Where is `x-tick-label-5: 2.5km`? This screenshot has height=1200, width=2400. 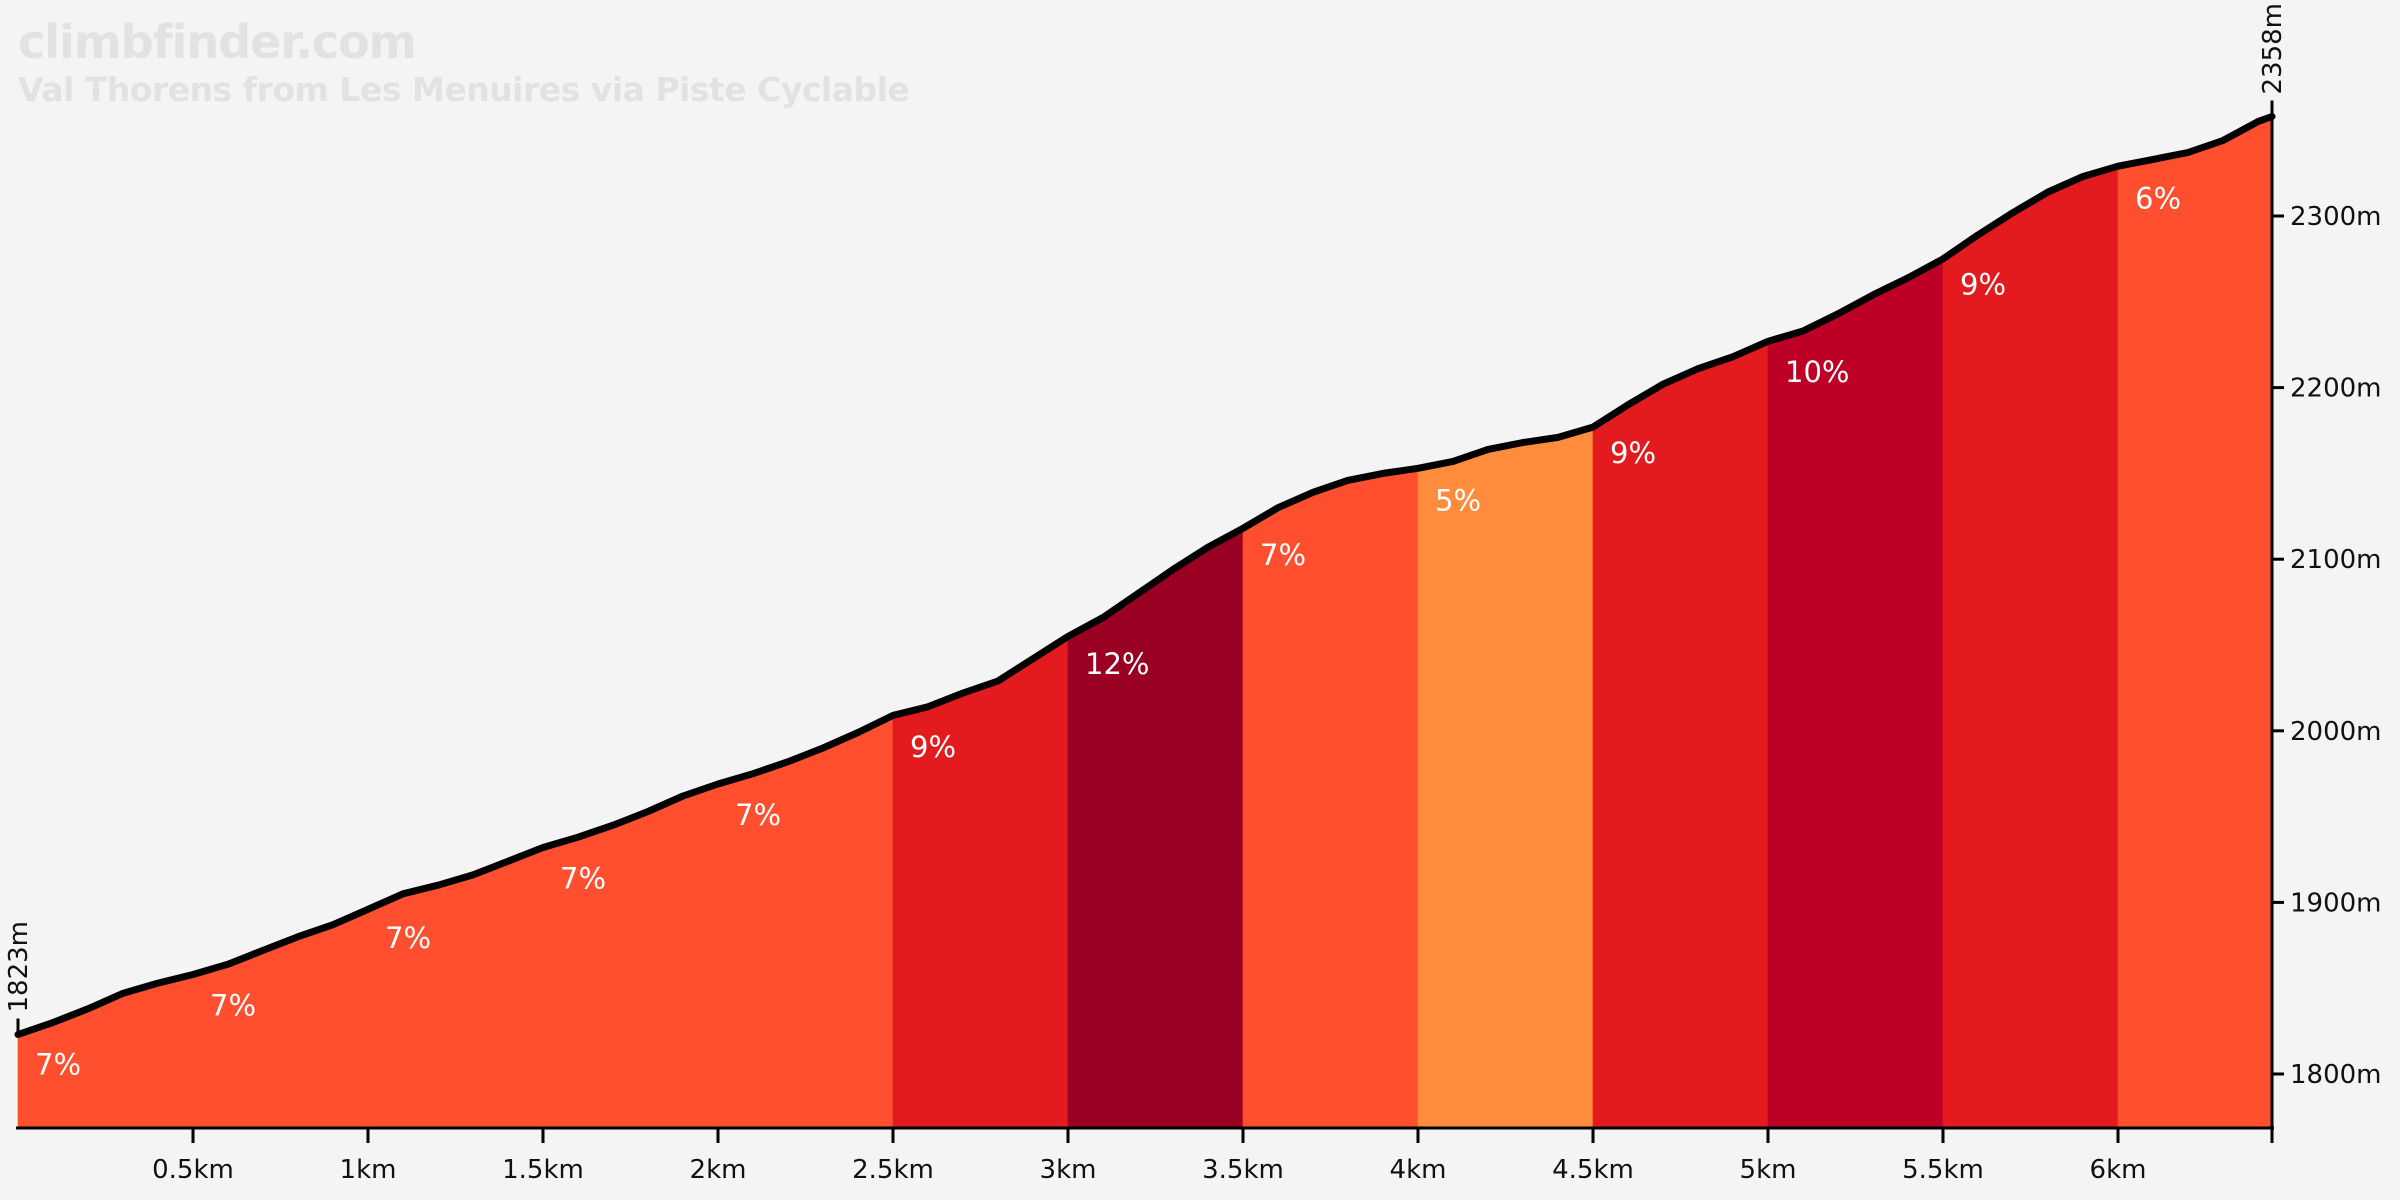 x-tick-label-5: 2.5km is located at coordinates (893, 1170).